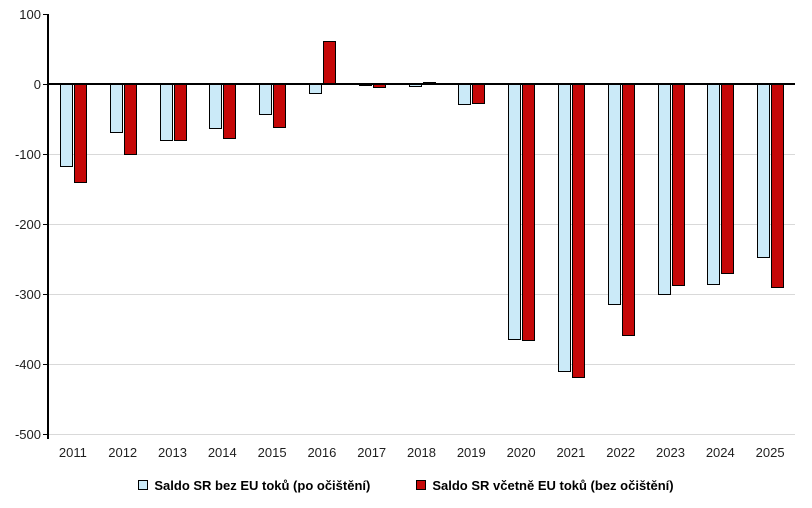 The height and width of the screenshot is (508, 812). Describe the element at coordinates (27, 154) in the screenshot. I see `y-tick-label: -100` at that location.